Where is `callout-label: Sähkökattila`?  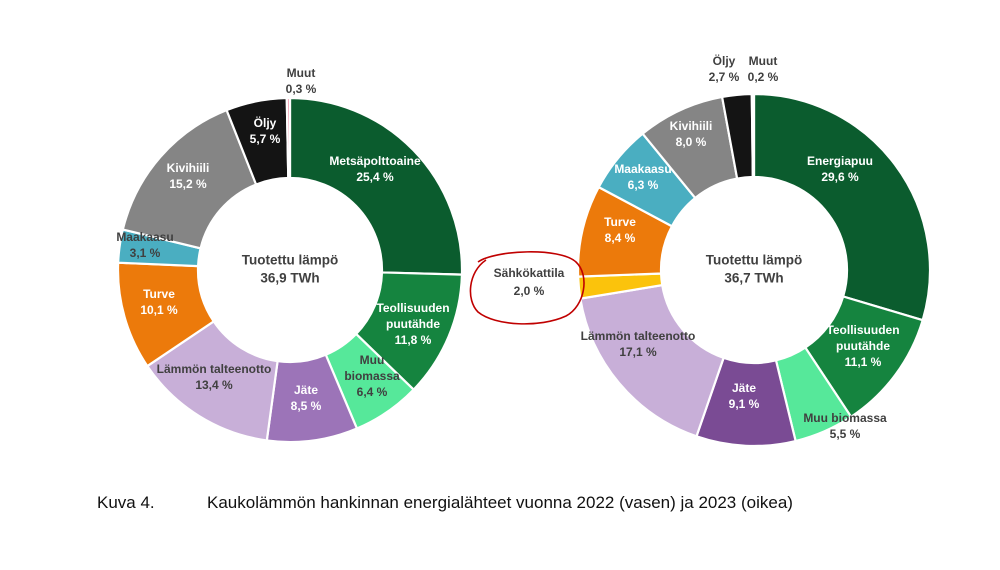 callout-label: Sähkökattila is located at coordinates (529, 273).